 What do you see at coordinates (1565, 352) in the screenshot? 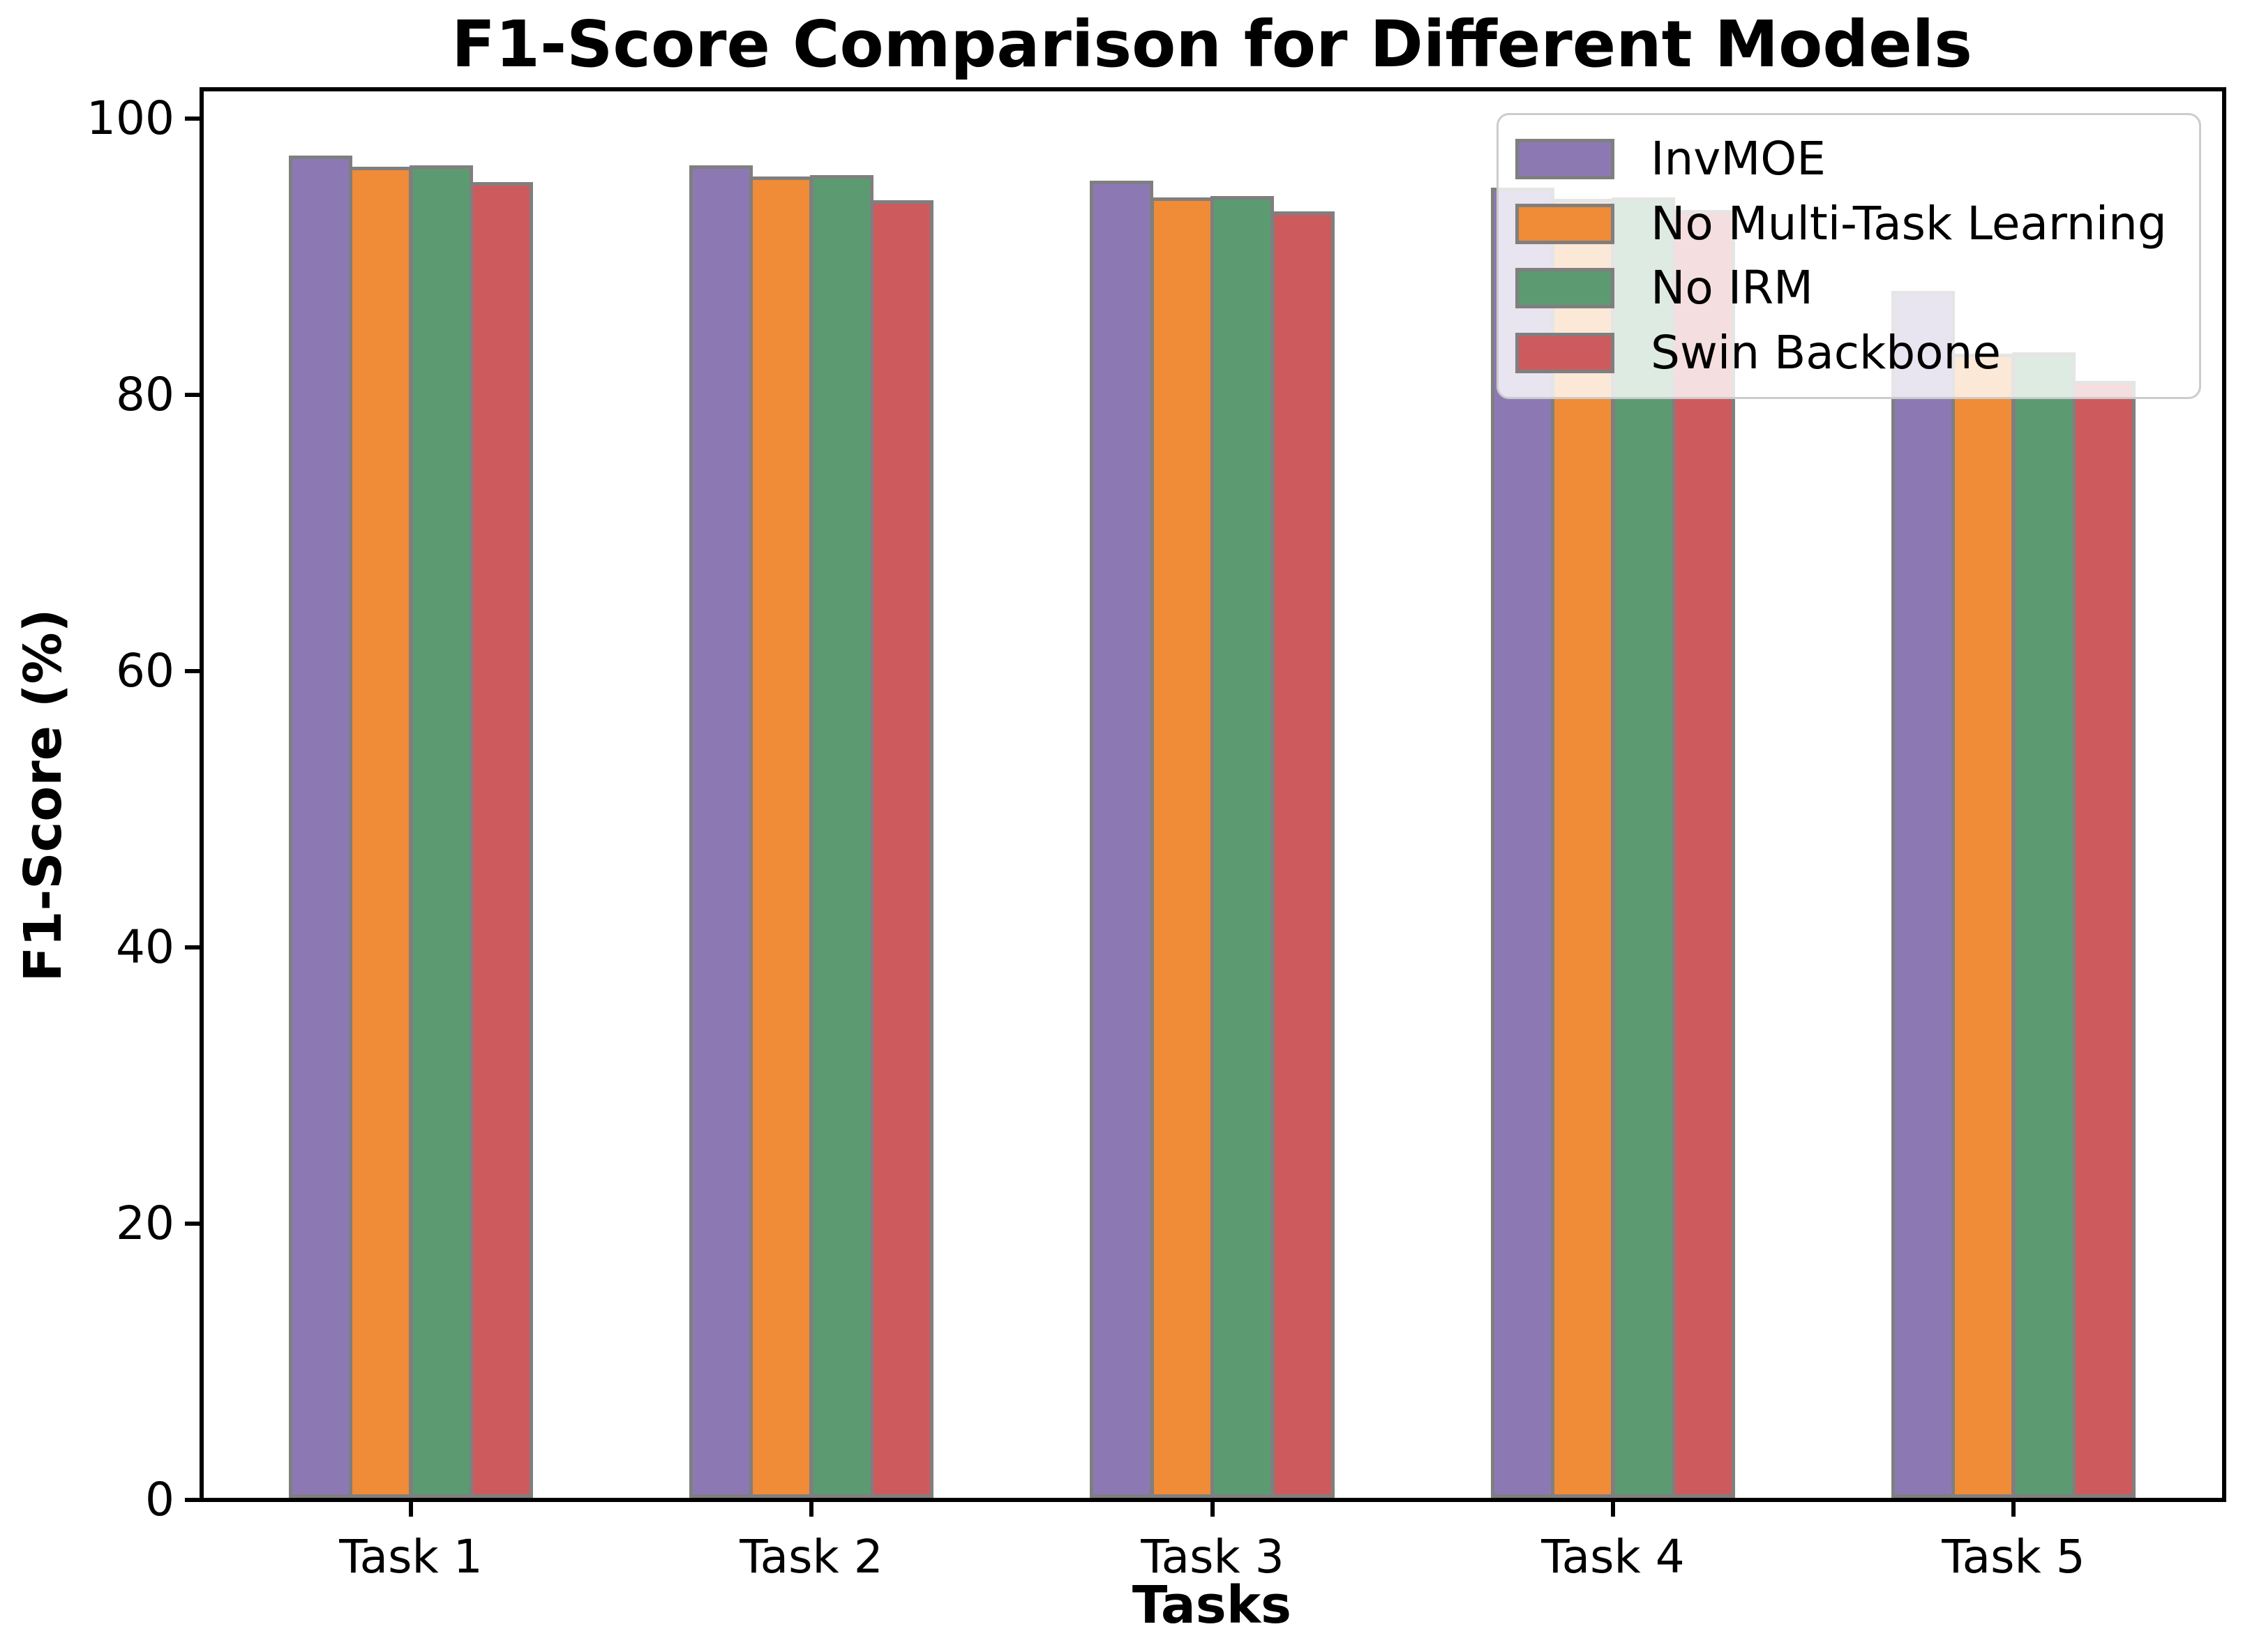
I see `legend-swatch-swin-backbone` at bounding box center [1565, 352].